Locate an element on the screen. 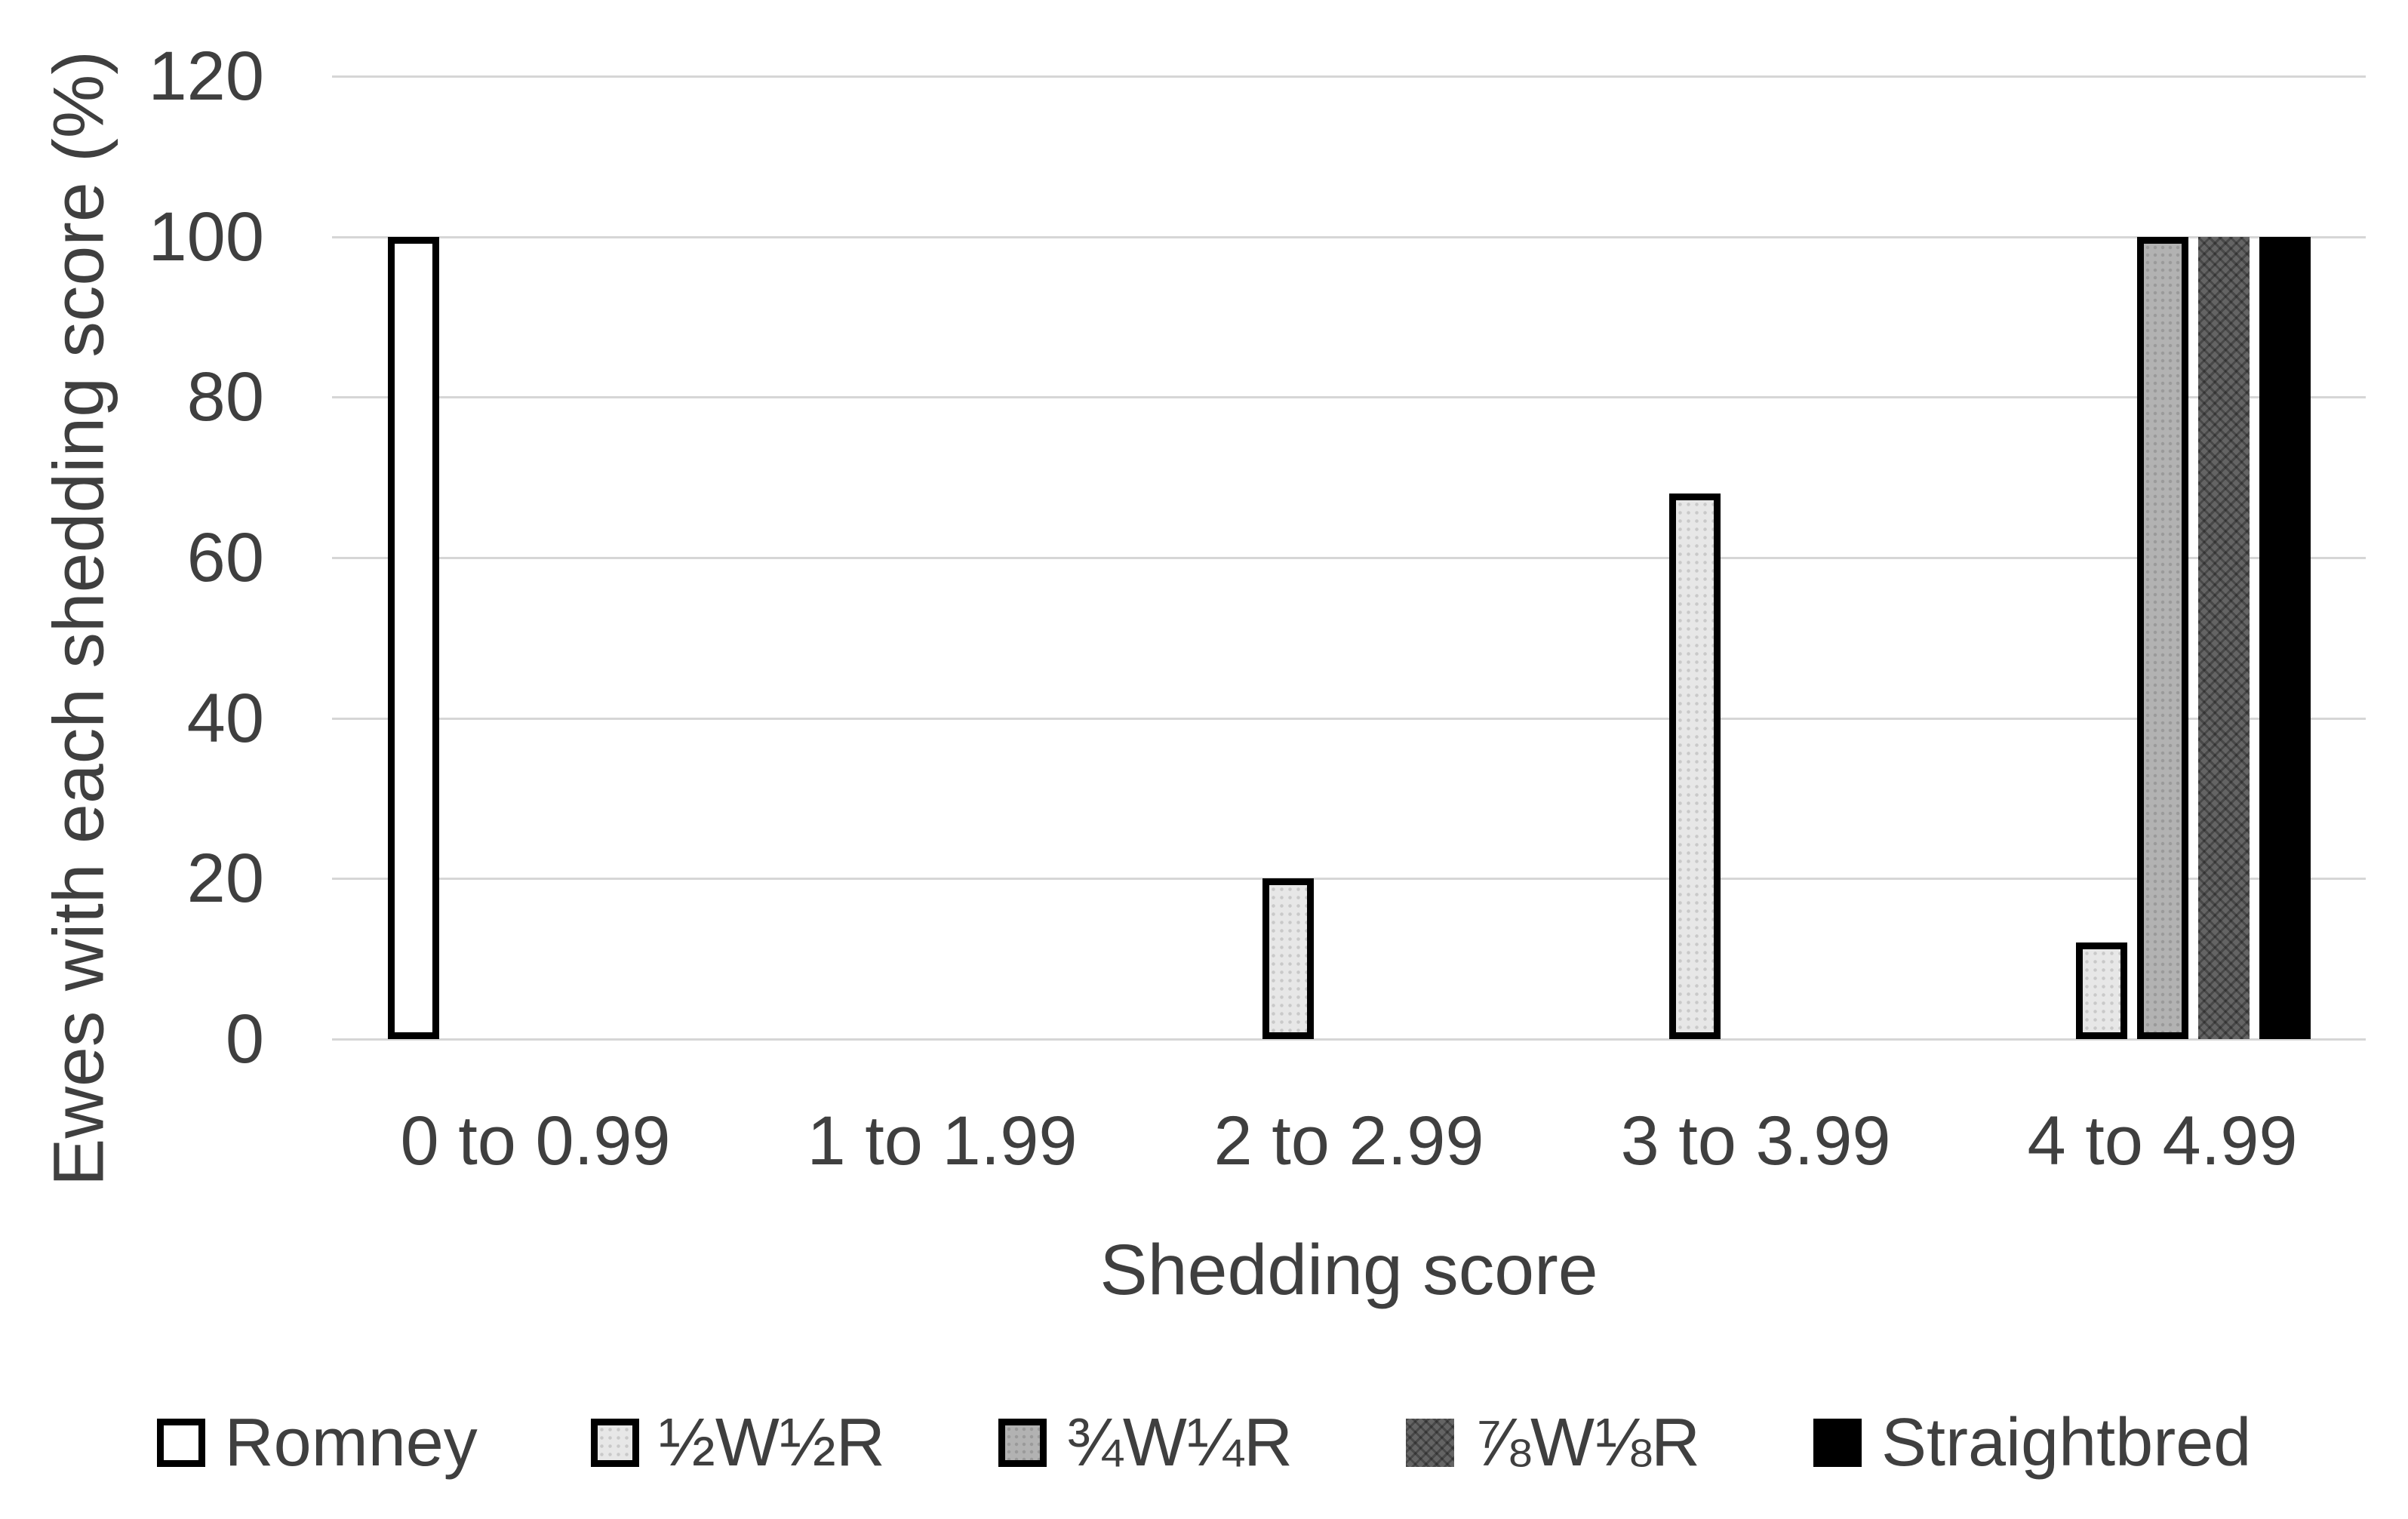 The width and height of the screenshot is (2408, 1519). legend-swatch-¾W¼R is located at coordinates (1022, 1443).